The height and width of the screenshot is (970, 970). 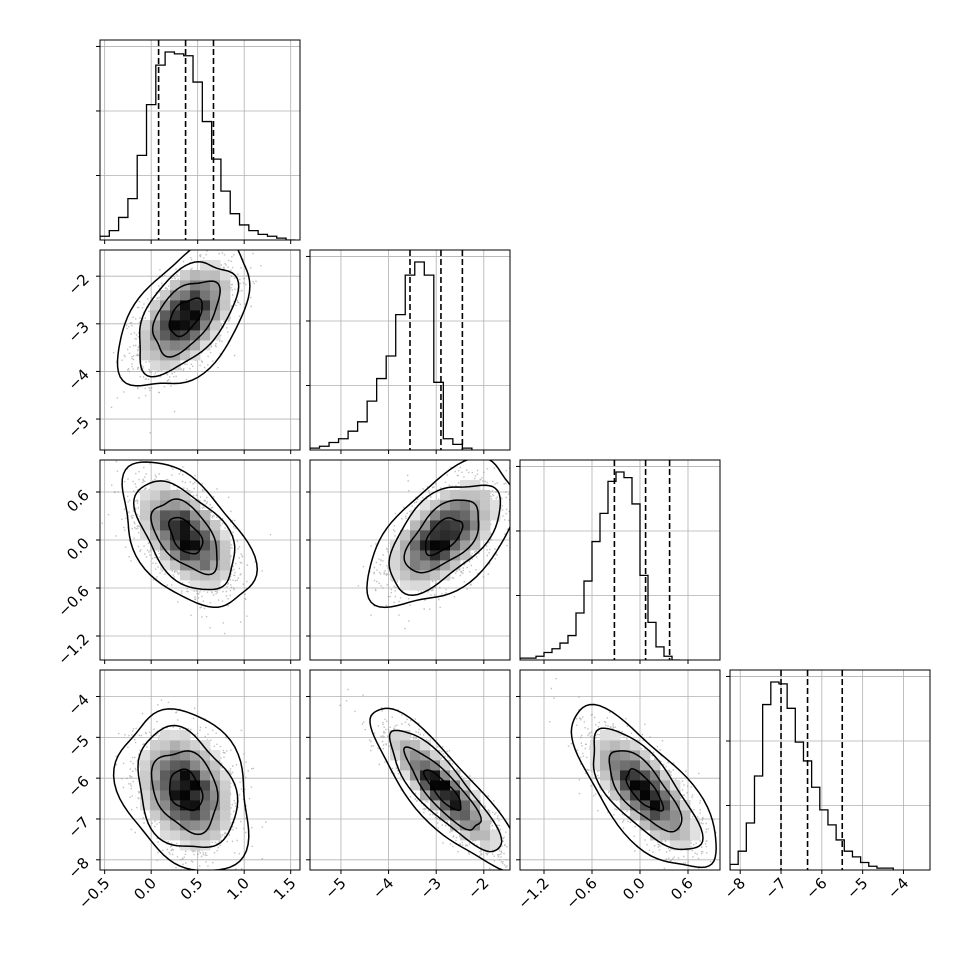 I want to click on histogram-panel-3: −8 −7 −6 −5 −4, so click(x=826, y=785).